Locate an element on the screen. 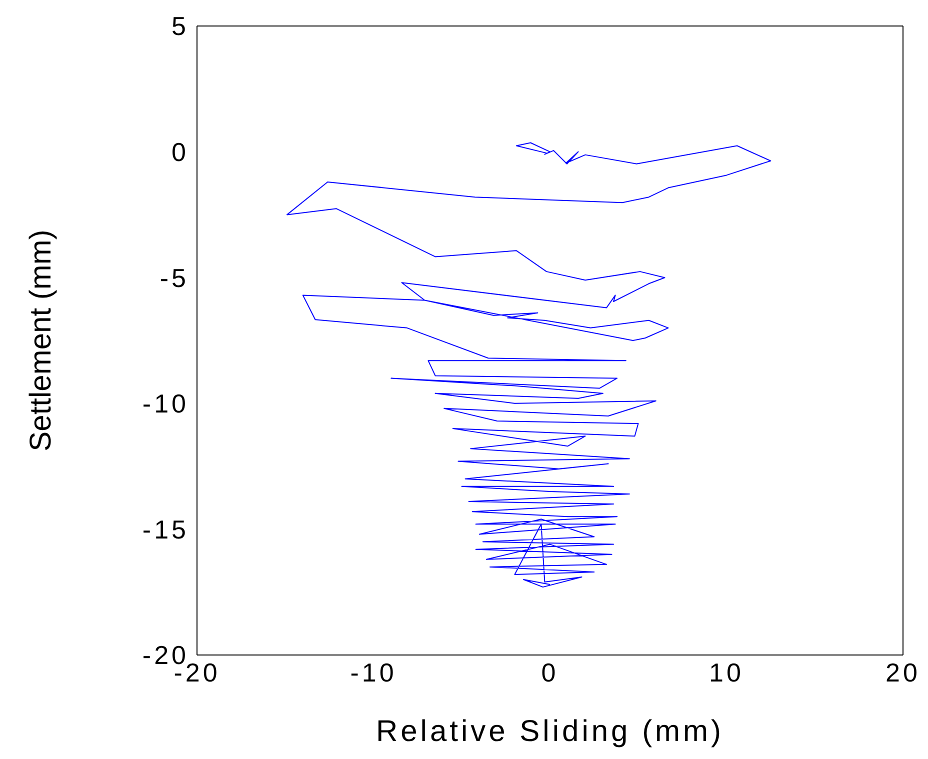 This screenshot has width=928, height=759. y-tick-label: -5 is located at coordinates (174, 277).